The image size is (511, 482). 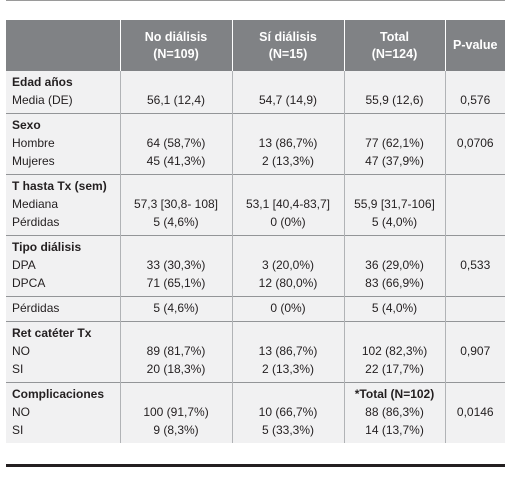 What do you see at coordinates (287, 412) in the screenshot?
I see `value-cell: 10 (66,7%)` at bounding box center [287, 412].